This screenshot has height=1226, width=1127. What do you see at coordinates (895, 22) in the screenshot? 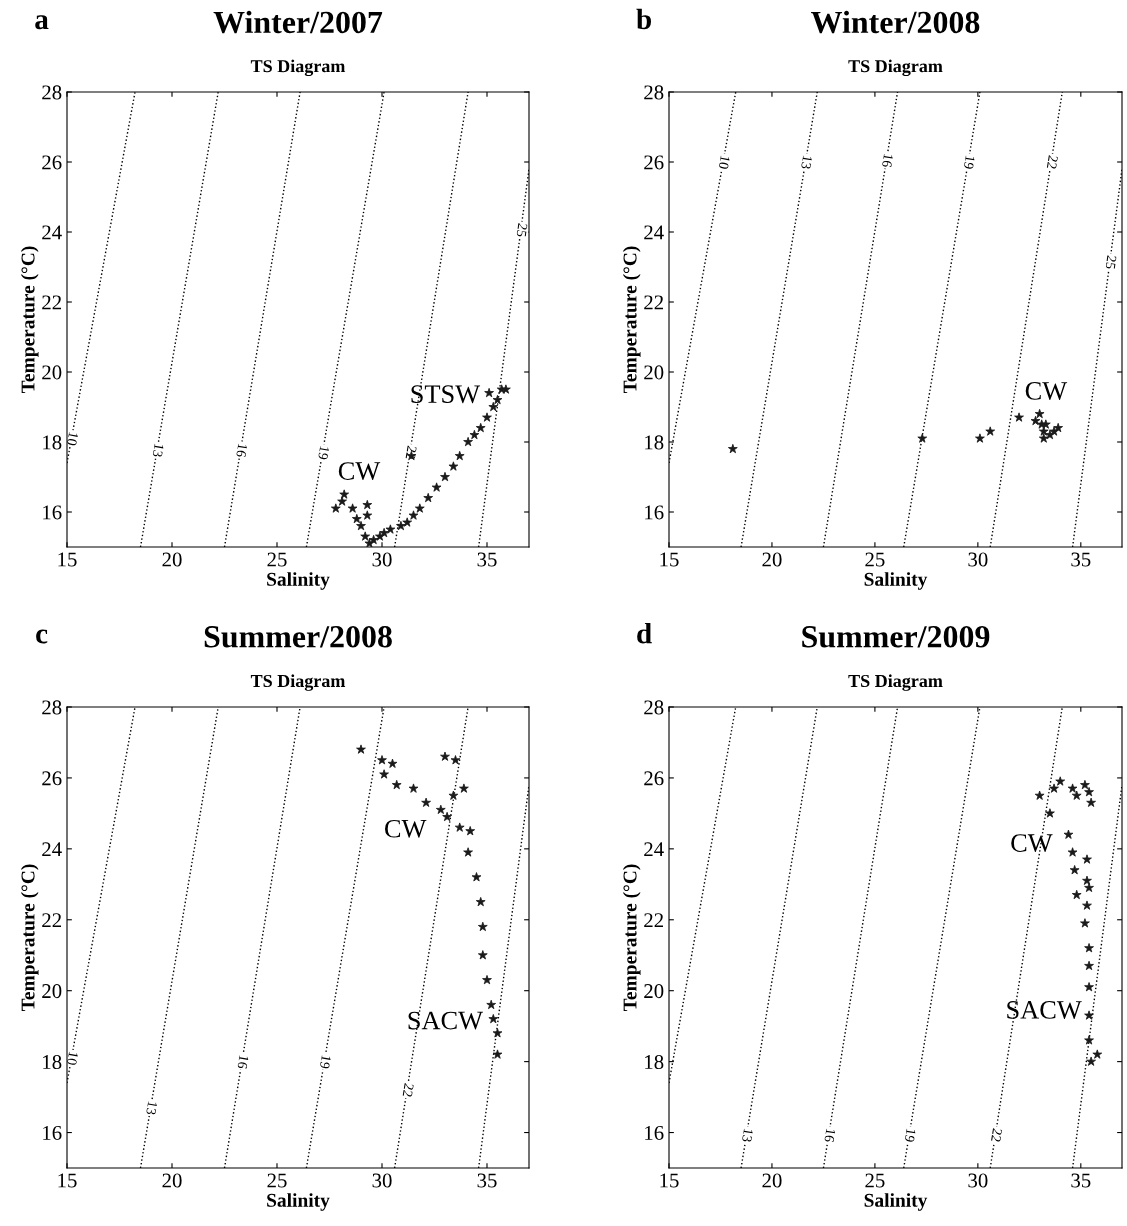
I see `chart-title: Winter/2008` at bounding box center [895, 22].